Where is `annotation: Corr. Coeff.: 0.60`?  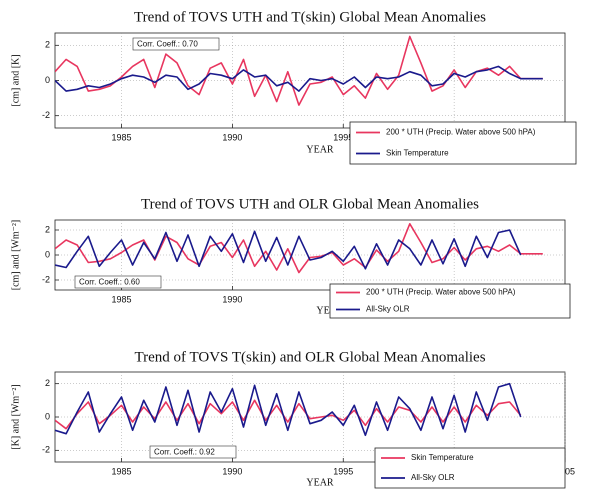 annotation: Corr. Coeff.: 0.60 is located at coordinates (109, 282).